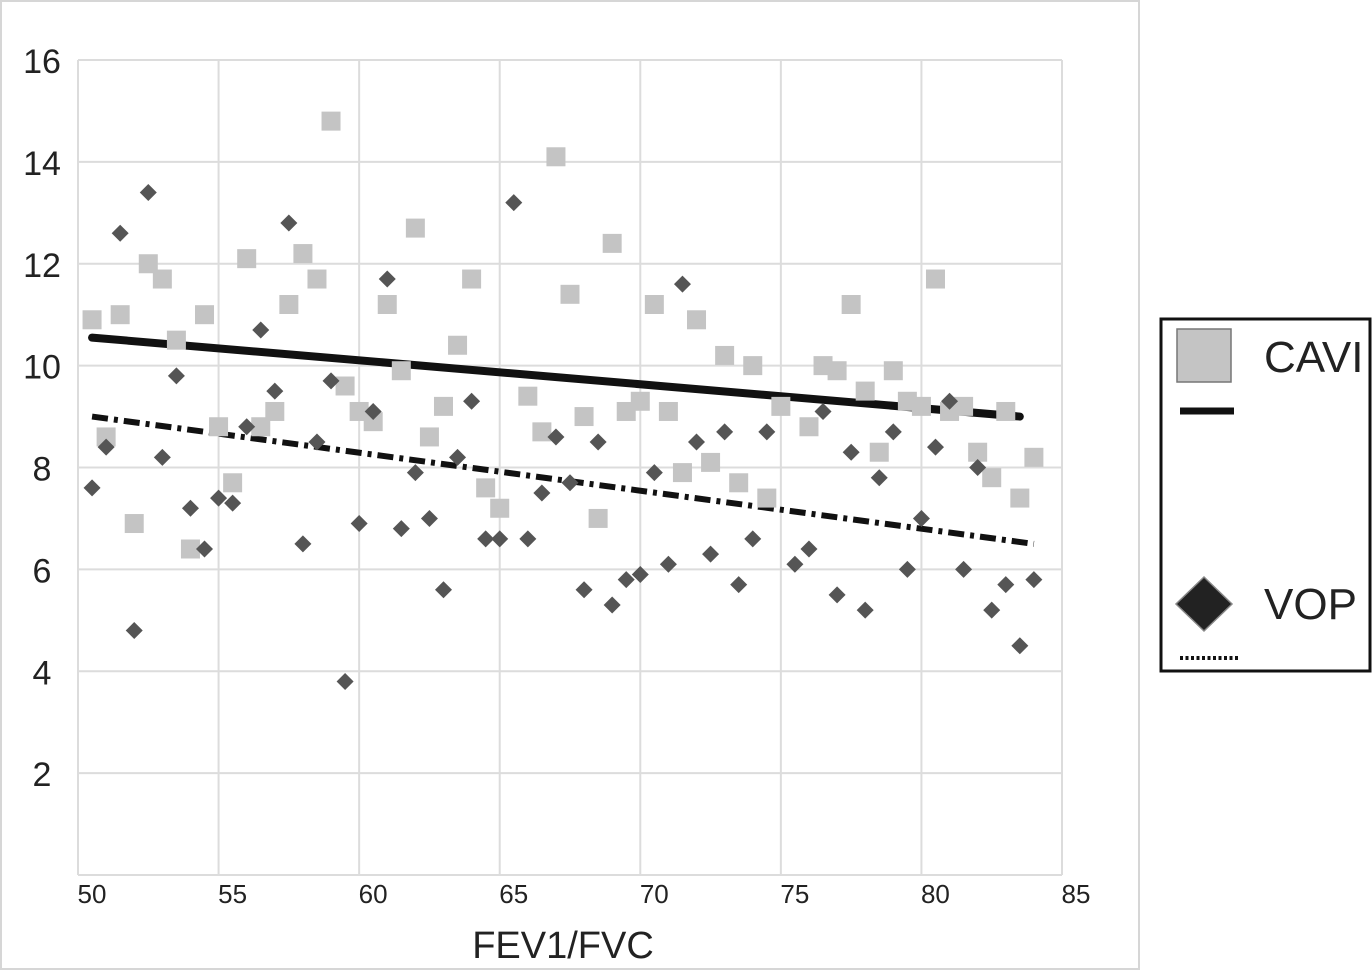 Image resolution: width=1372 pixels, height=978 pixels. What do you see at coordinates (42, 164) in the screenshot?
I see `y-tick-label: 14` at bounding box center [42, 164].